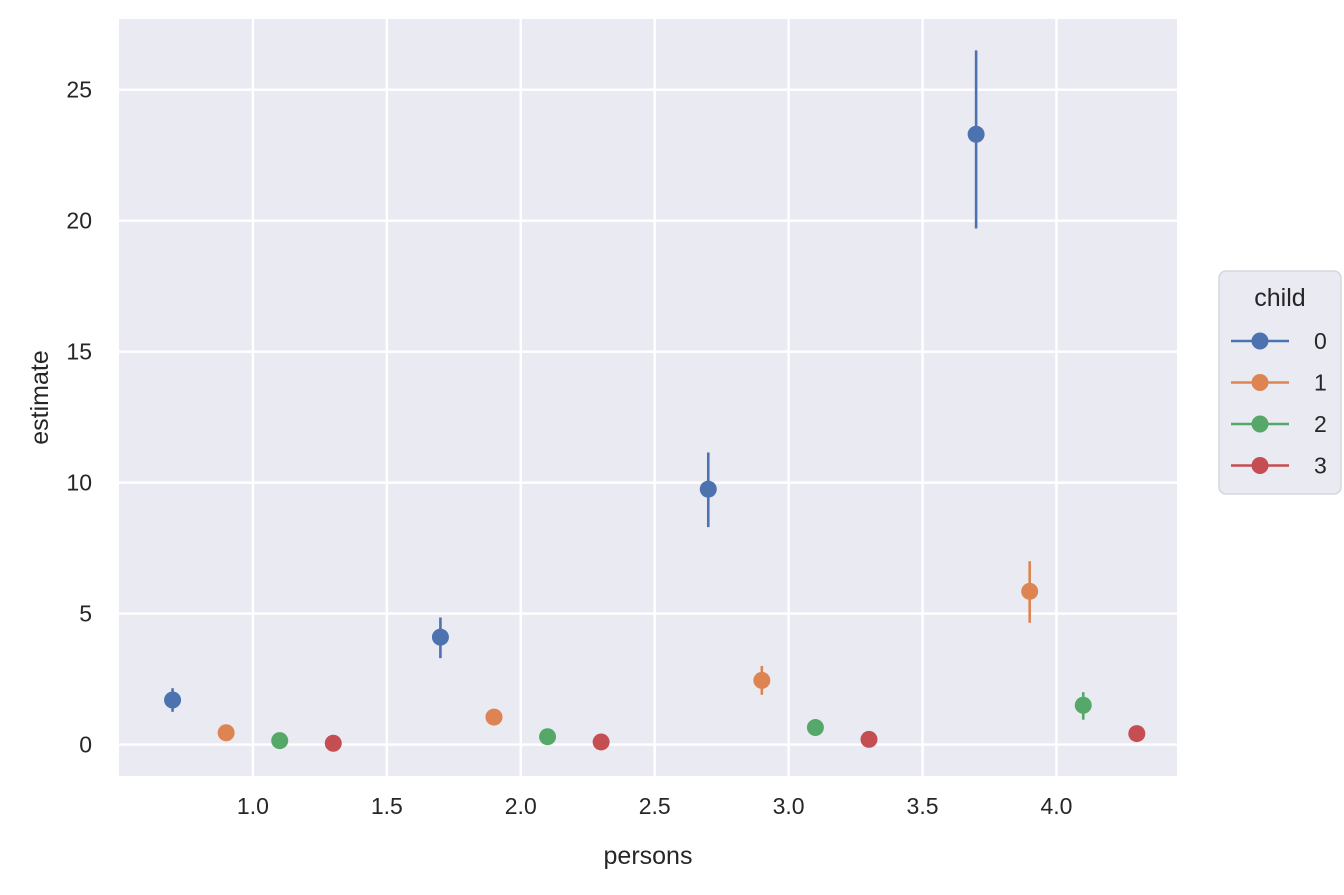 The image size is (1344, 895). What do you see at coordinates (387, 806) in the screenshot?
I see `x-tick-label: 1.5` at bounding box center [387, 806].